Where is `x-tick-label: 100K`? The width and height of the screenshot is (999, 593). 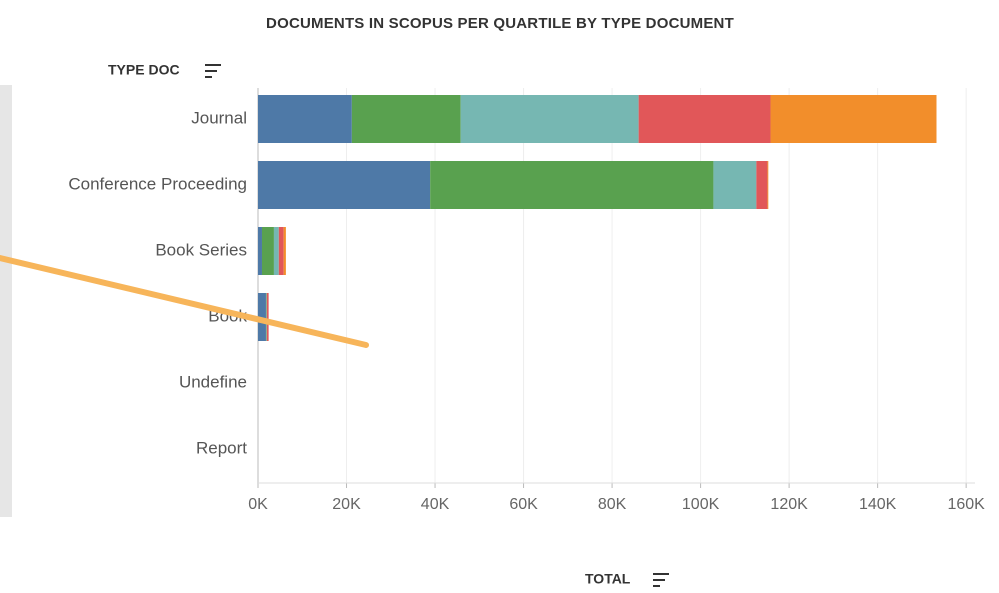 x-tick-label: 100K is located at coordinates (701, 504).